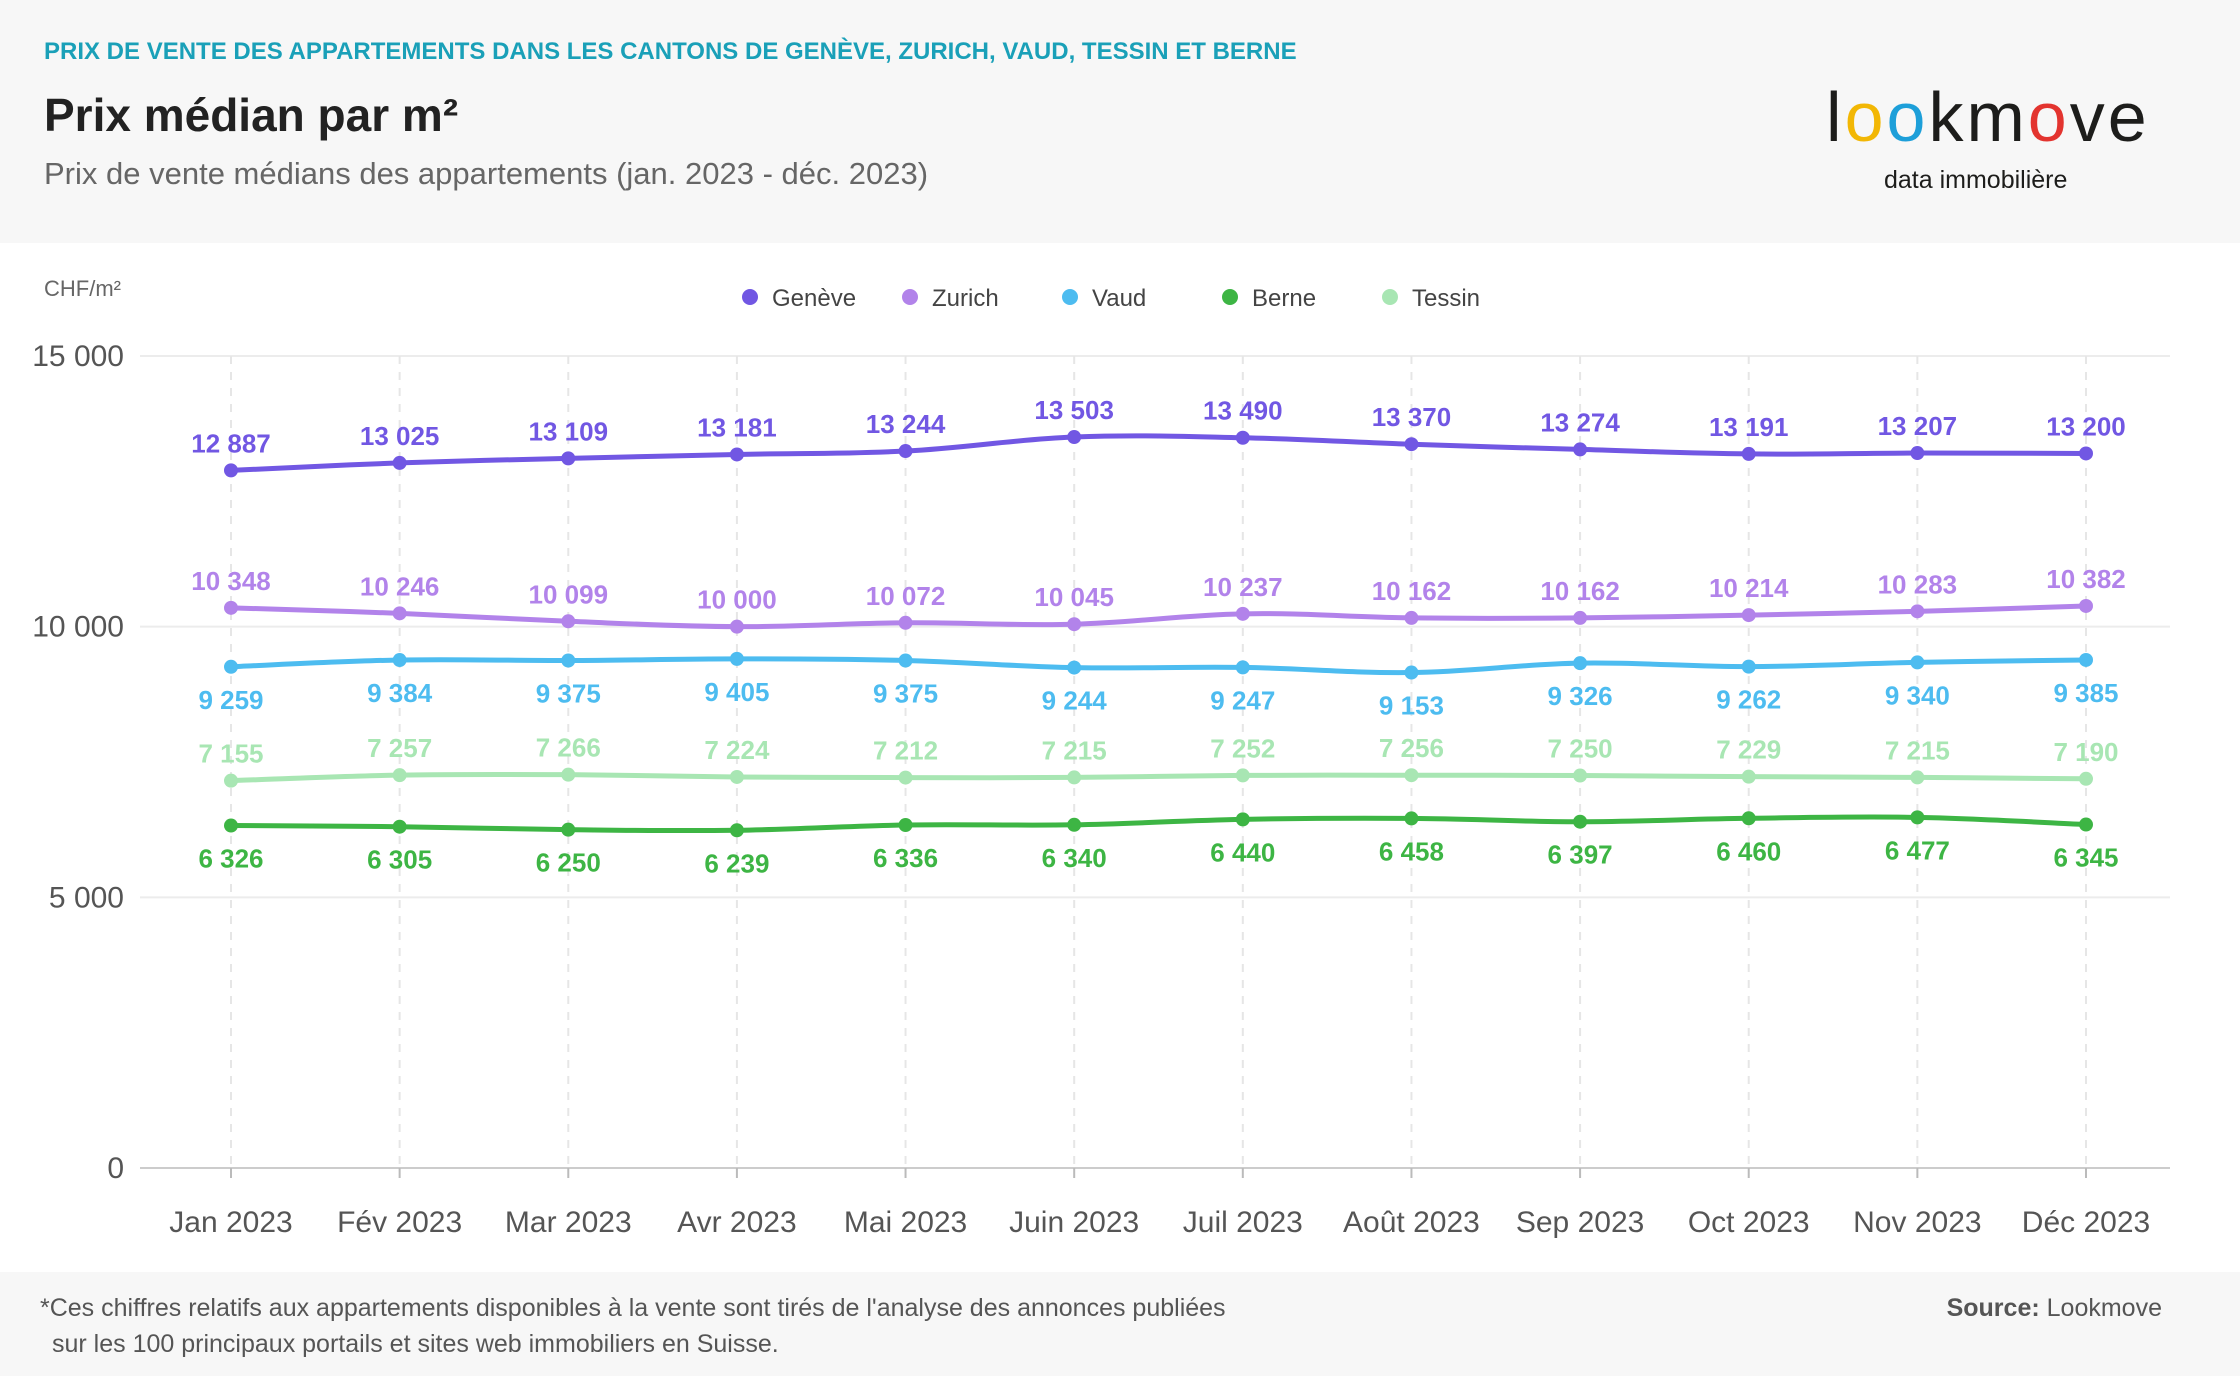 The width and height of the screenshot is (2240, 1376). Describe the element at coordinates (1158, 453) in the screenshot. I see `series-line-genève` at that location.